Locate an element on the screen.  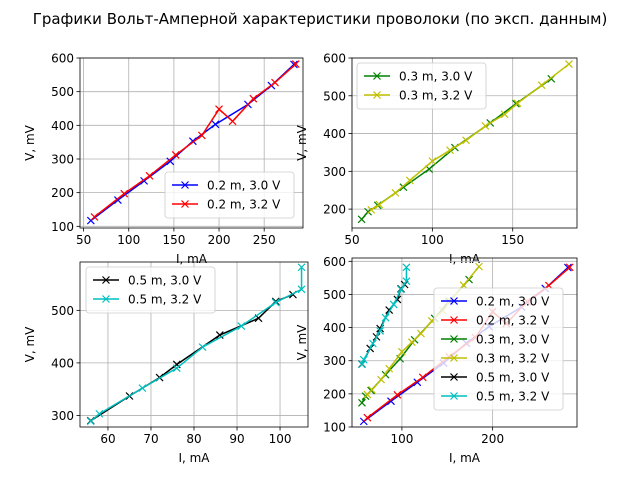
y-tick-label: 600 is located at coordinates (334, 262).